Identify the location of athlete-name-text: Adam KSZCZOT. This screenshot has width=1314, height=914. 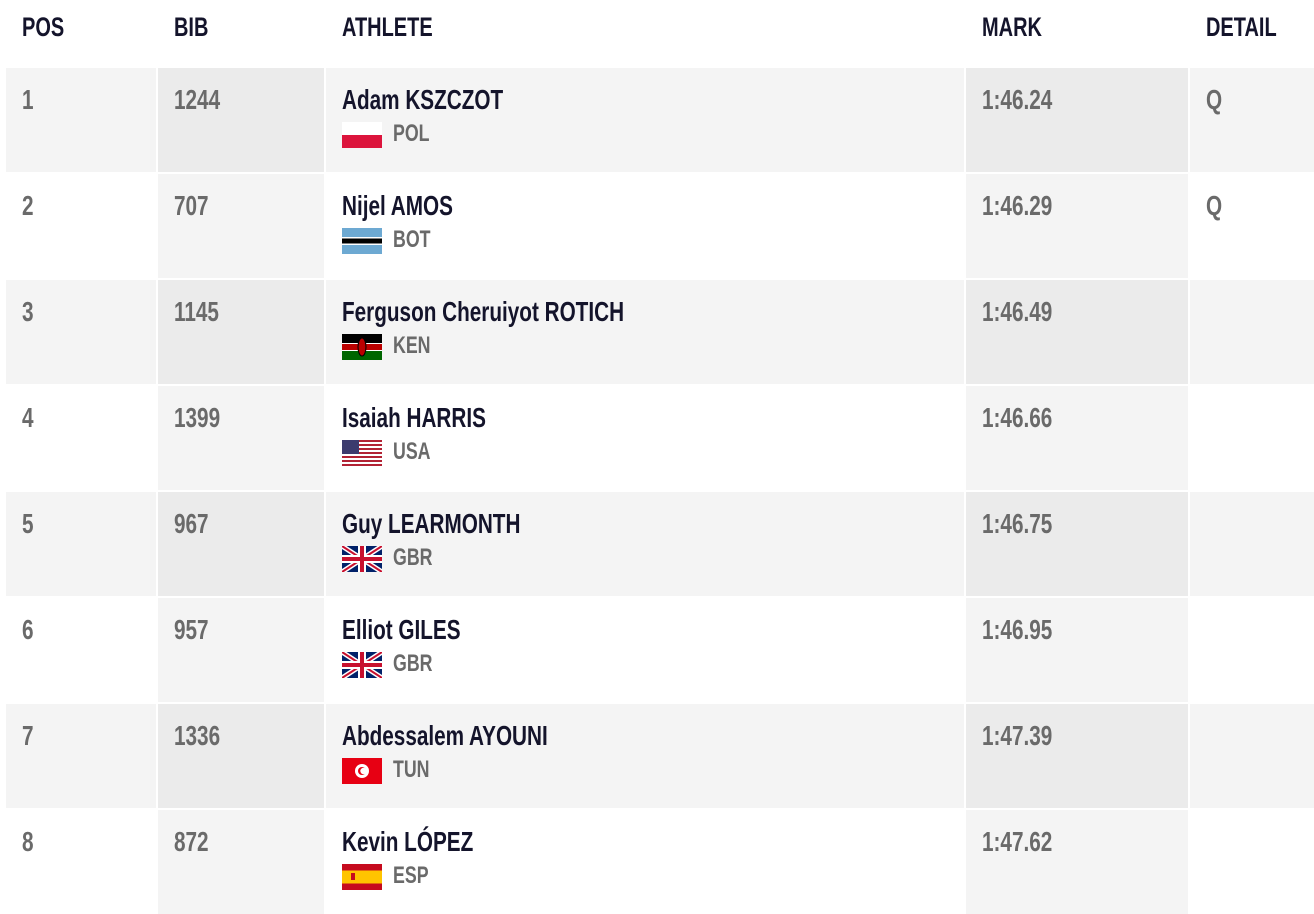
(423, 99).